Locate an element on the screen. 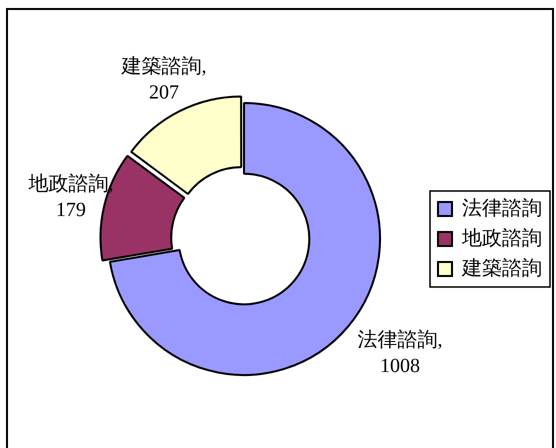 Image resolution: width=556 pixels, height=448 pixels. data-label: 建築諮詢, 207 is located at coordinates (163, 79).